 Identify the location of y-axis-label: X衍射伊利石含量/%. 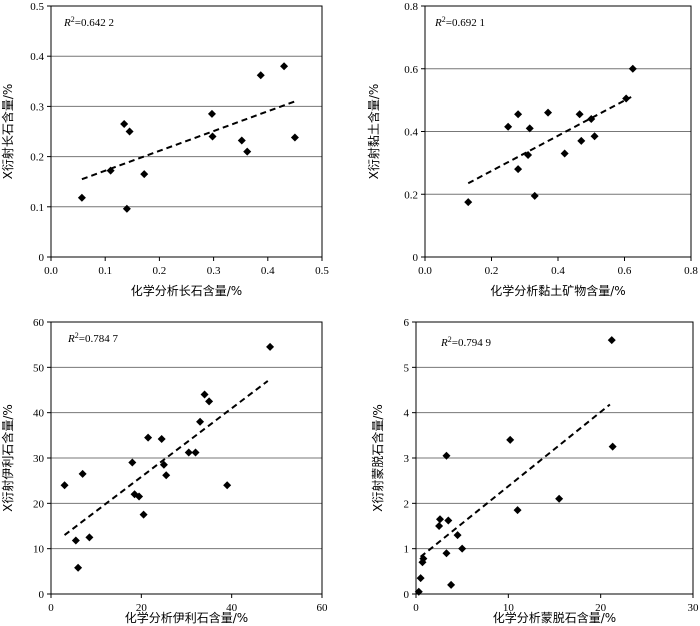
(7, 458).